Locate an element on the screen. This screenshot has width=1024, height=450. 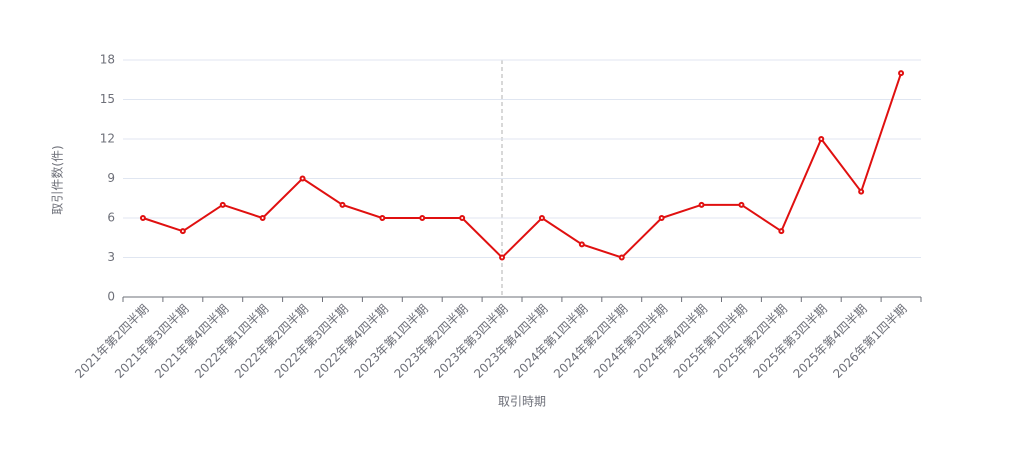
x-tick-label: 2023年第2四半期 is located at coordinates (430, 341).